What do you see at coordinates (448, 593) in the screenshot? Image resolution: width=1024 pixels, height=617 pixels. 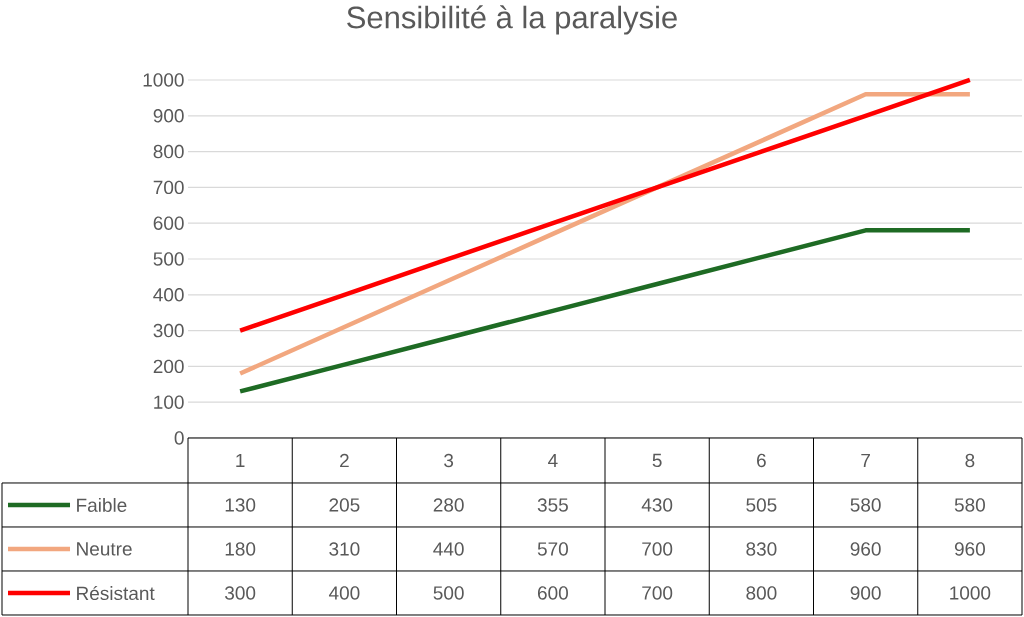 I see `data-label: 500` at bounding box center [448, 593].